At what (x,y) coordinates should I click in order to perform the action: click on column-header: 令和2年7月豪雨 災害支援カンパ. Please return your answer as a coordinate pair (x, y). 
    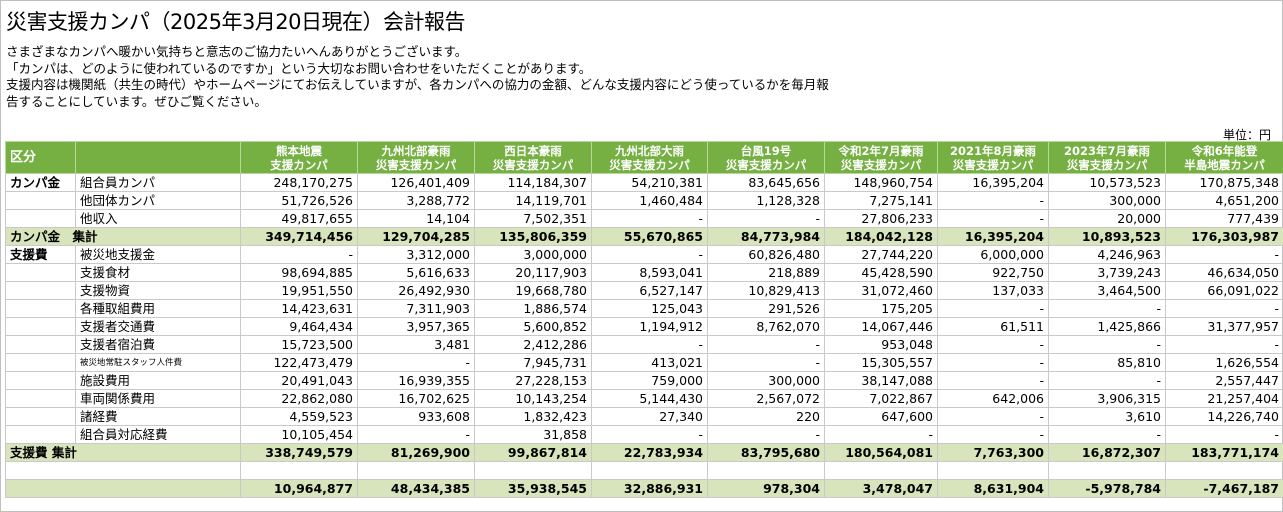
    Looking at the image, I should click on (881, 157).